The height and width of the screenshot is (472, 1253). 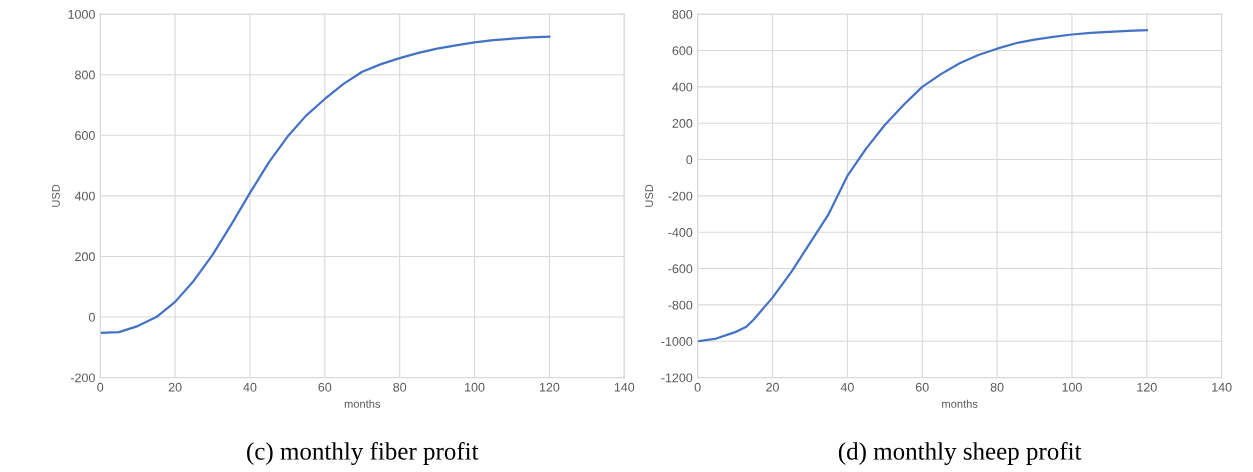 What do you see at coordinates (680, 269) in the screenshot?
I see `y-tick-label: -600` at bounding box center [680, 269].